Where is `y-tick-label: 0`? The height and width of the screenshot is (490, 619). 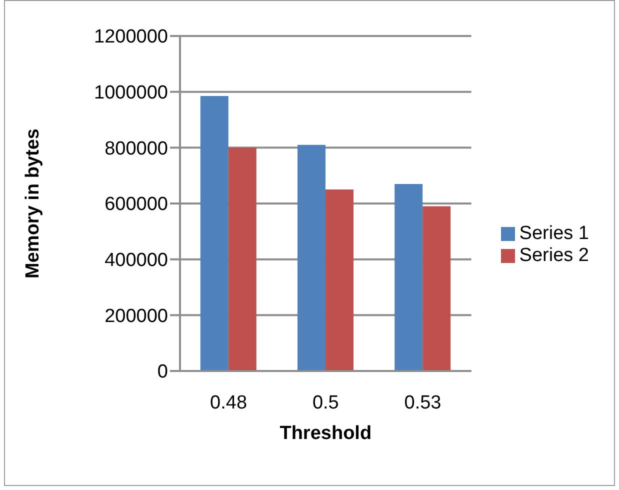 y-tick-label: 0 is located at coordinates (162, 372).